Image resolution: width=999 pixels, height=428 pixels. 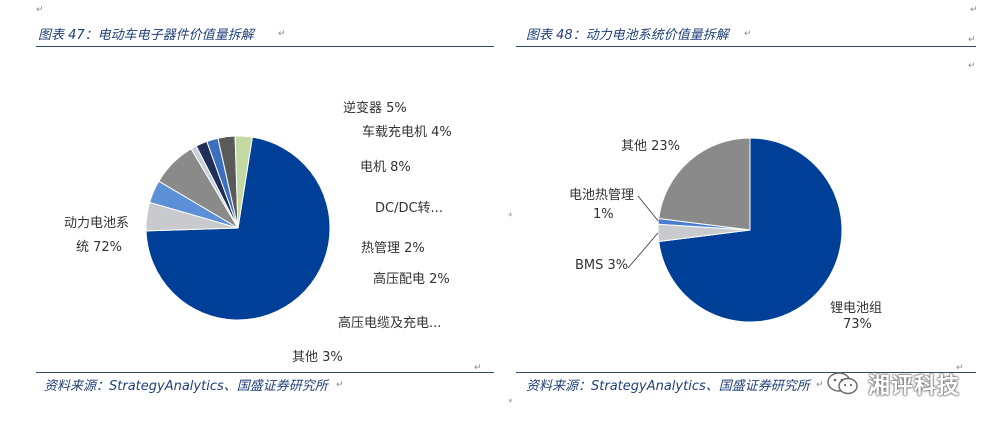 What do you see at coordinates (393, 248) in the screenshot?
I see `slice-label-thermal: 热管理 2%` at bounding box center [393, 248].